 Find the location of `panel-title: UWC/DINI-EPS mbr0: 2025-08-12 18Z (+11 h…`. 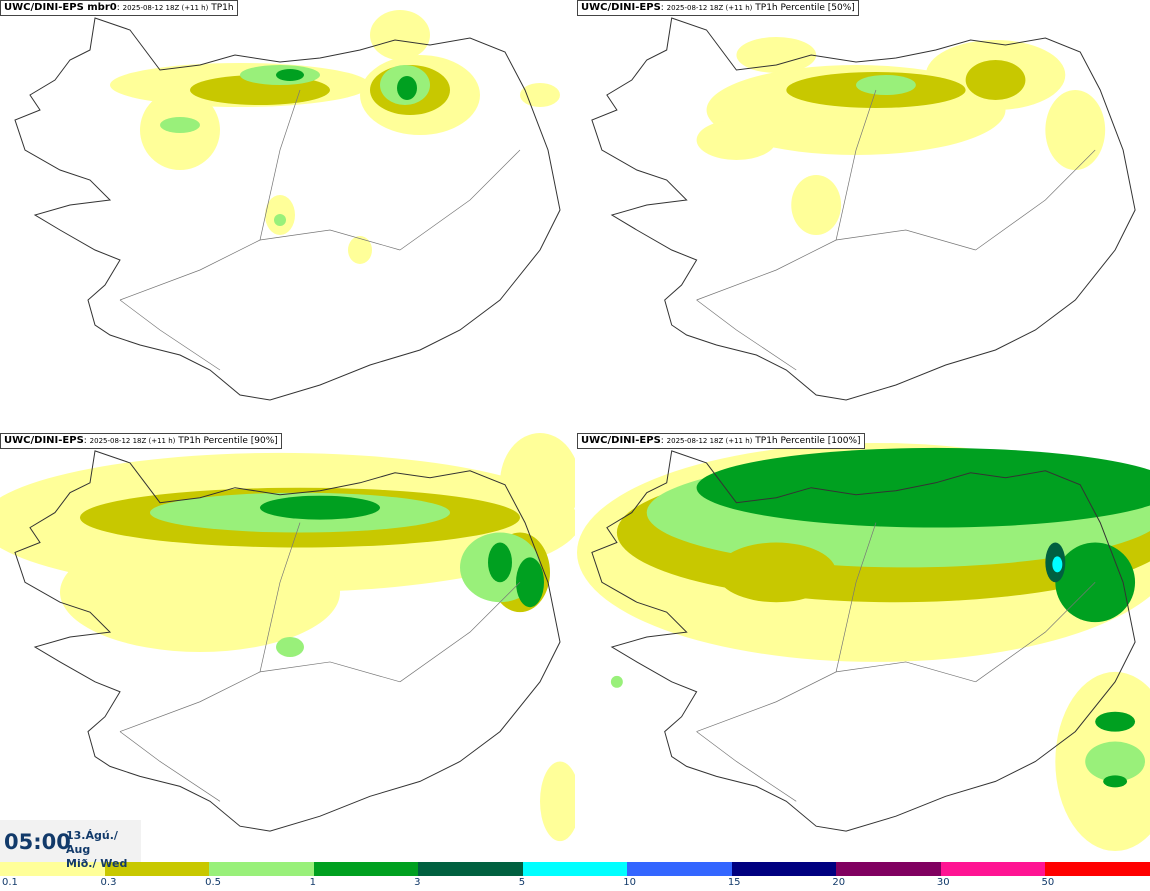

panel-title: UWC/DINI-EPS mbr0: 2025-08-12 18Z (+11 h… is located at coordinates (119, 8).